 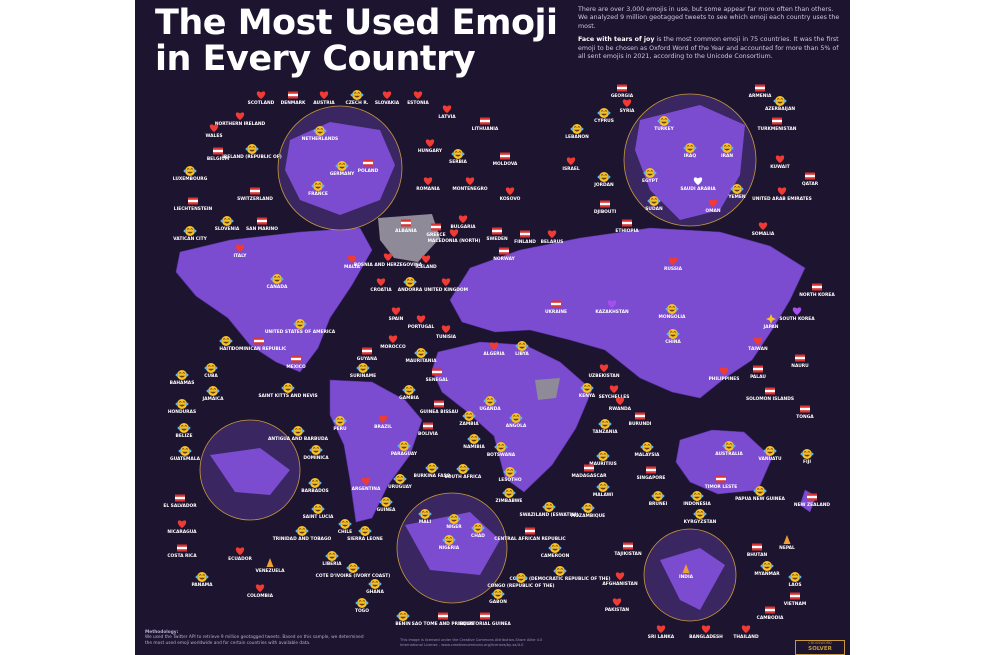 I want to click on country-marker: TUNISIA, so click(x=446, y=332).